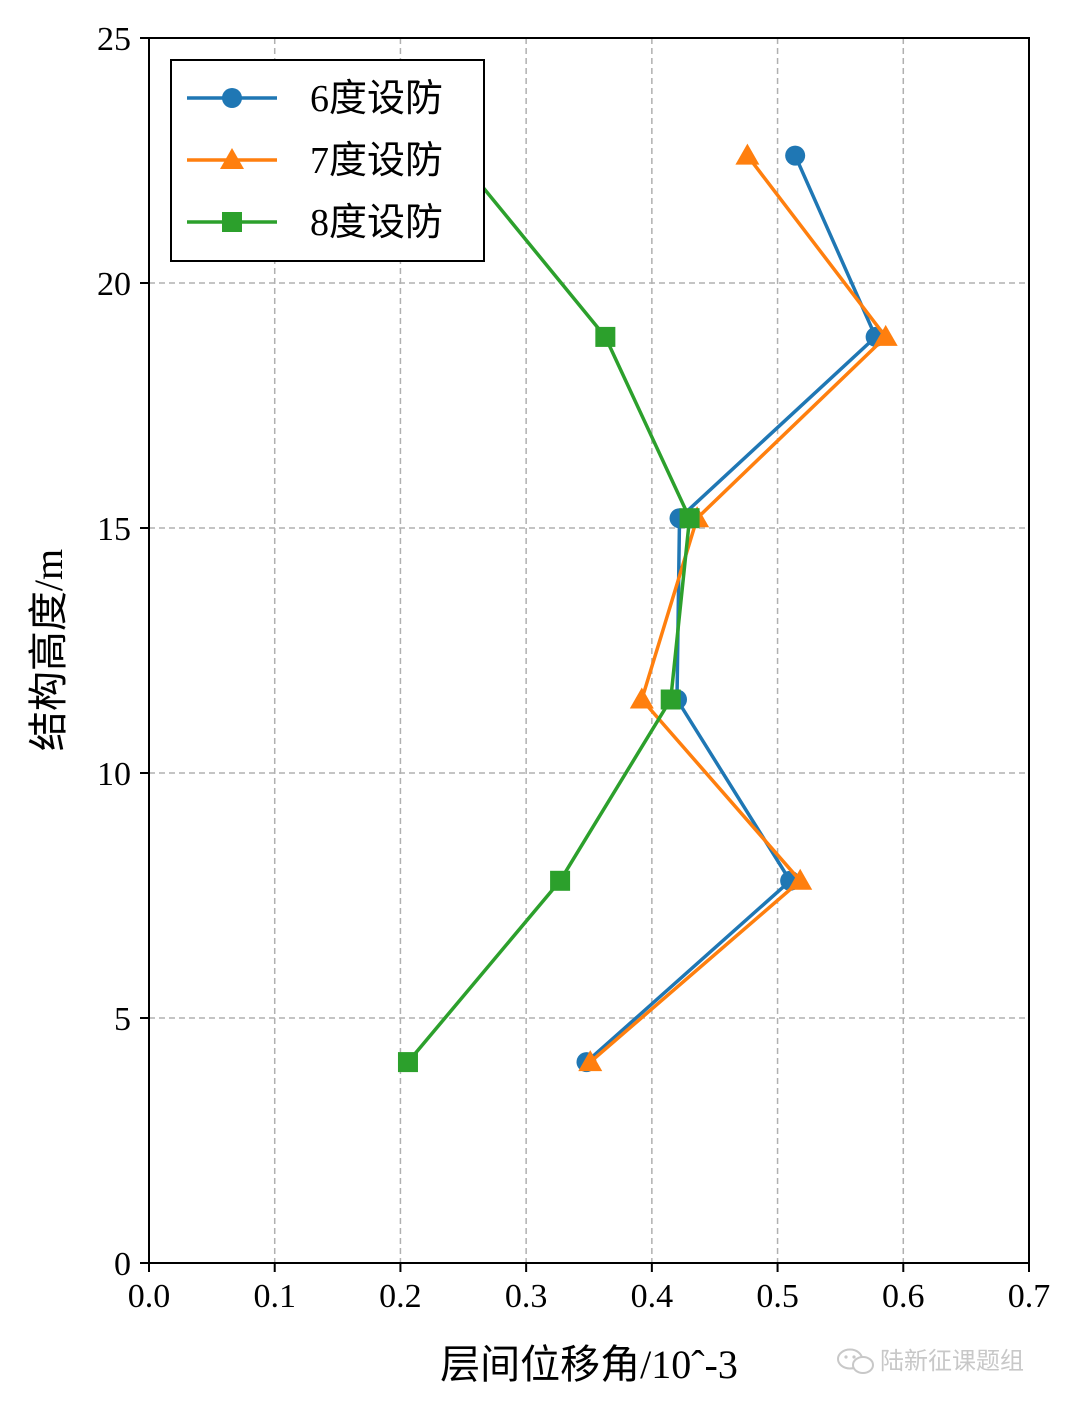  What do you see at coordinates (376, 161) in the screenshot?
I see `legend-label: 7度设防` at bounding box center [376, 161].